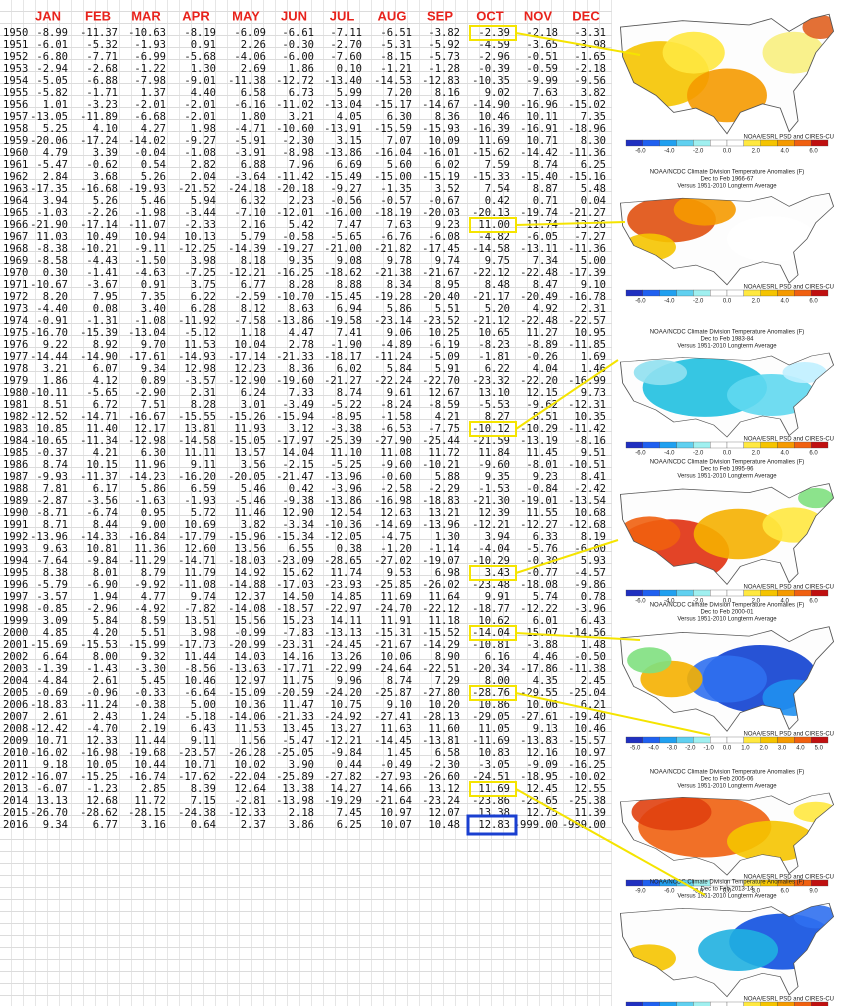  Describe the element at coordinates (399, 369) in the screenshot. I see `value-cell: 5.84` at that location.